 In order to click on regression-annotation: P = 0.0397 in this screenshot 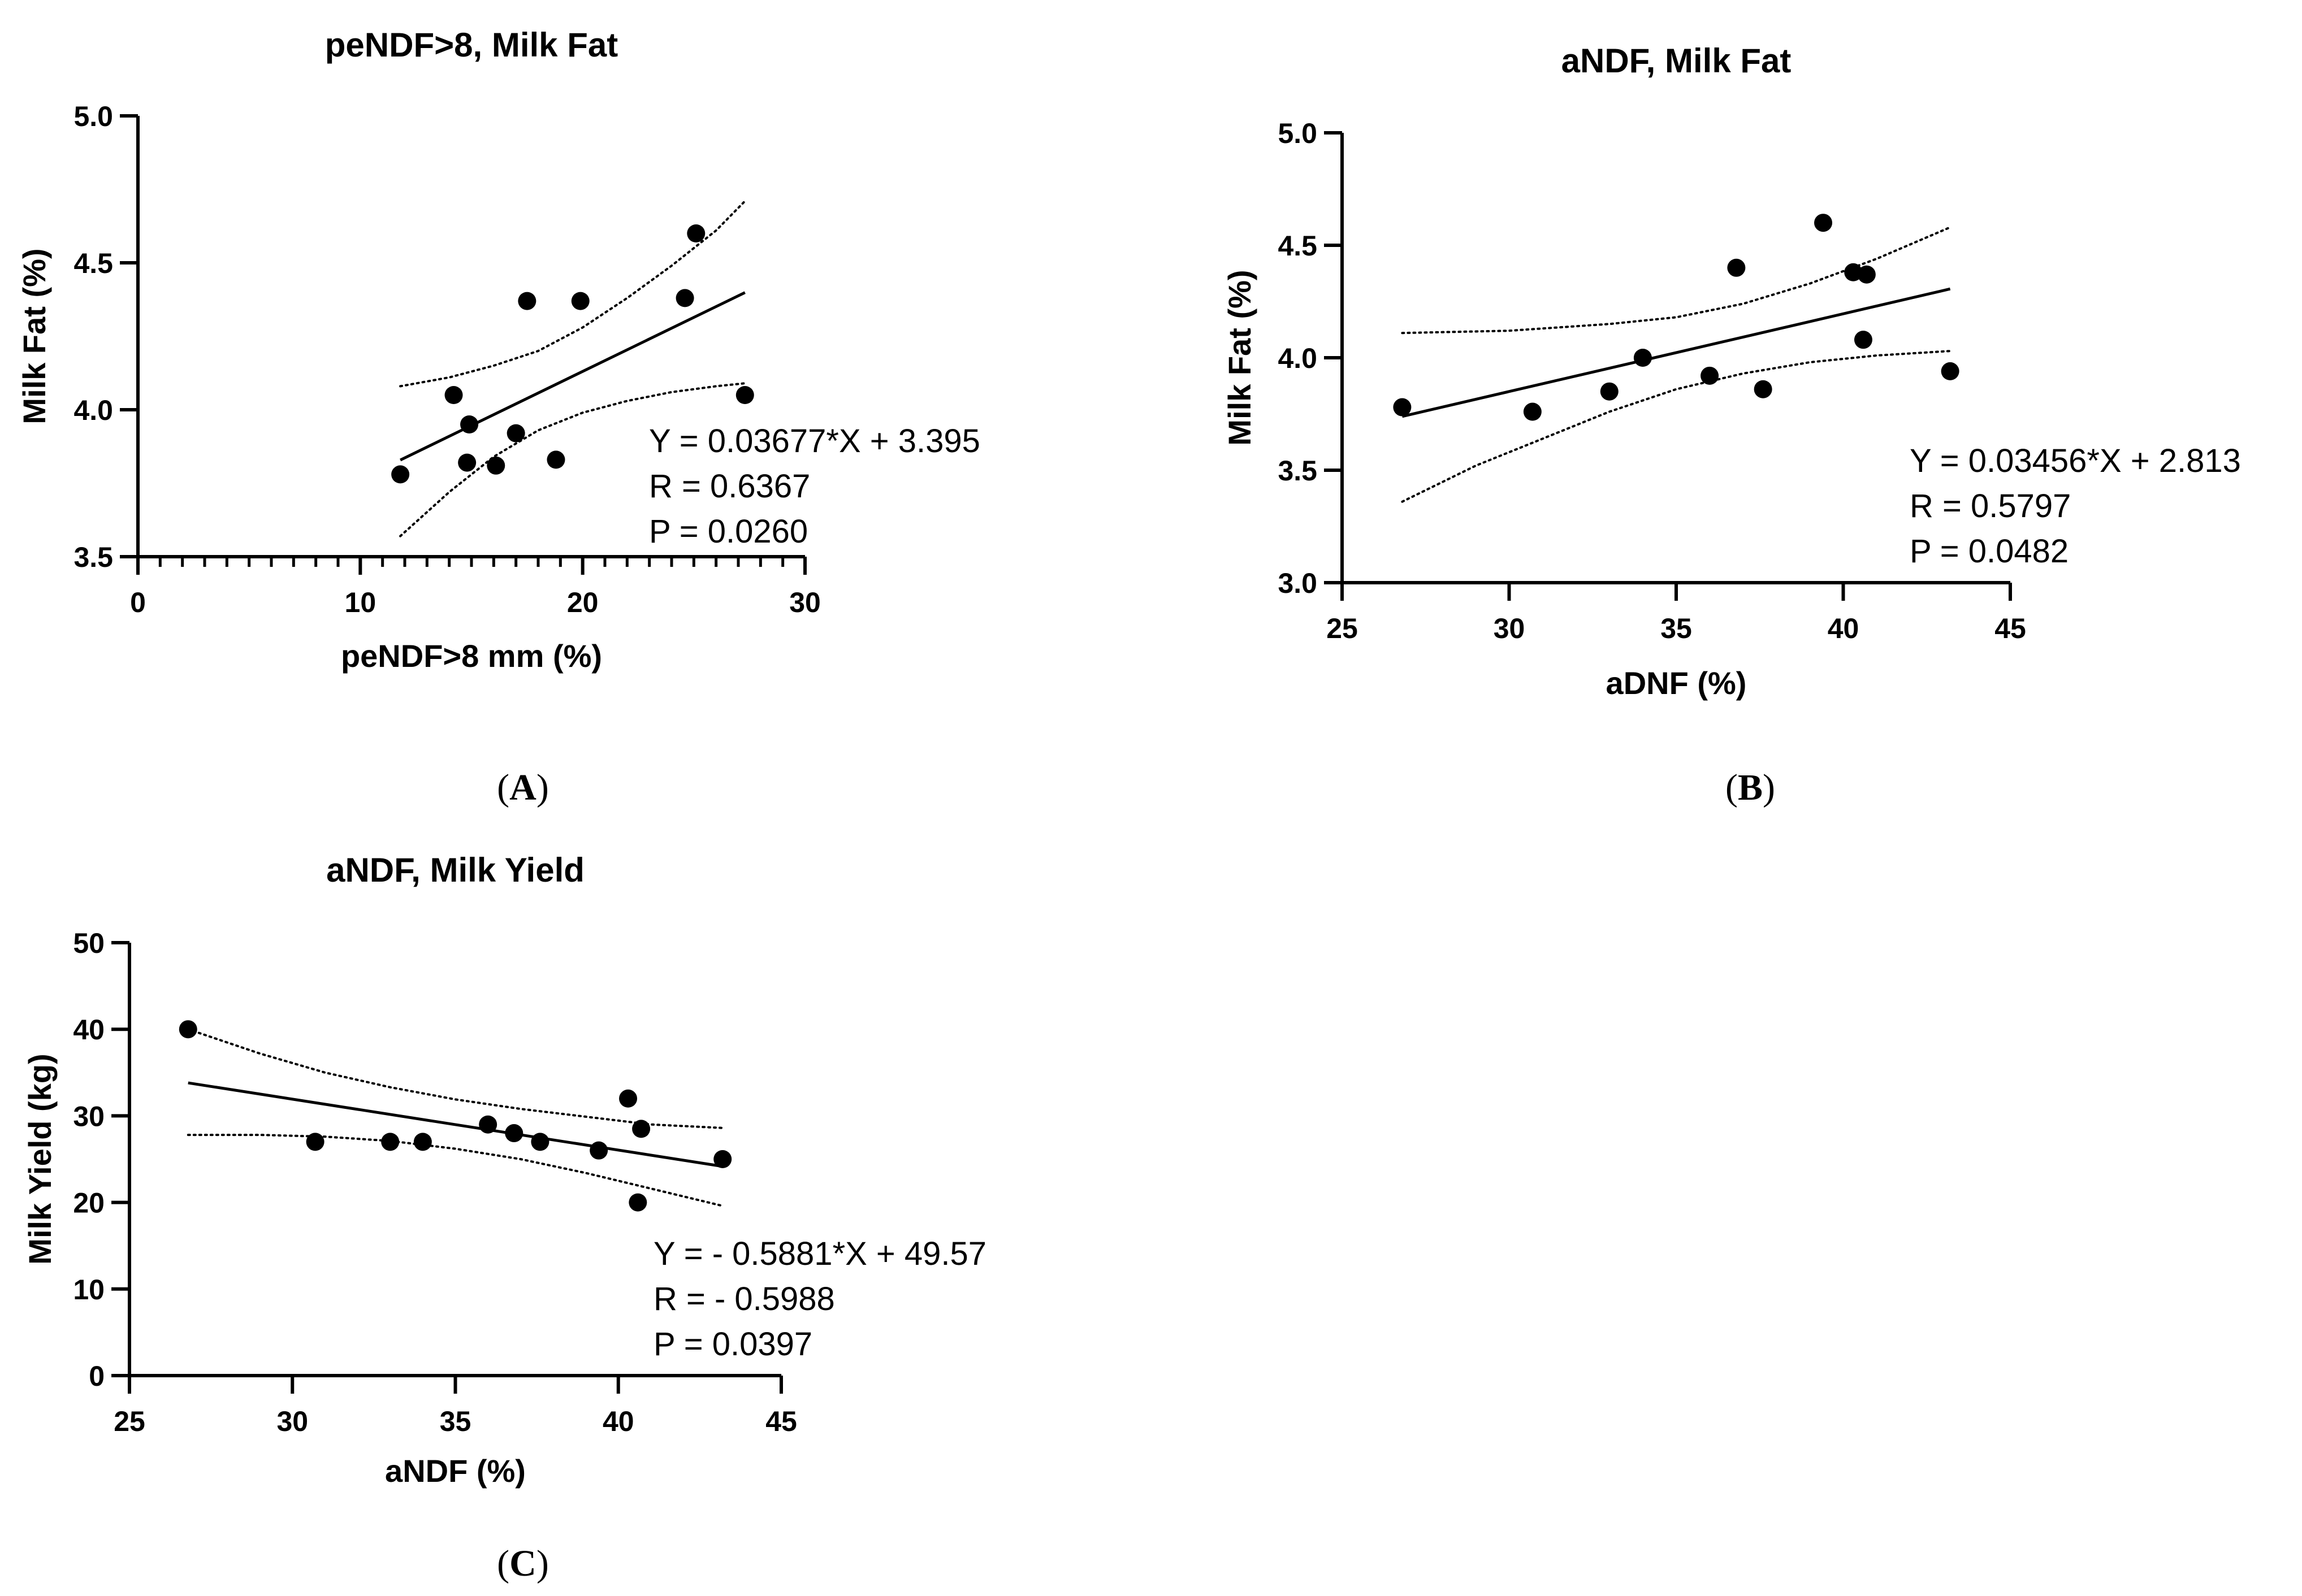, I will do `click(733, 1345)`.